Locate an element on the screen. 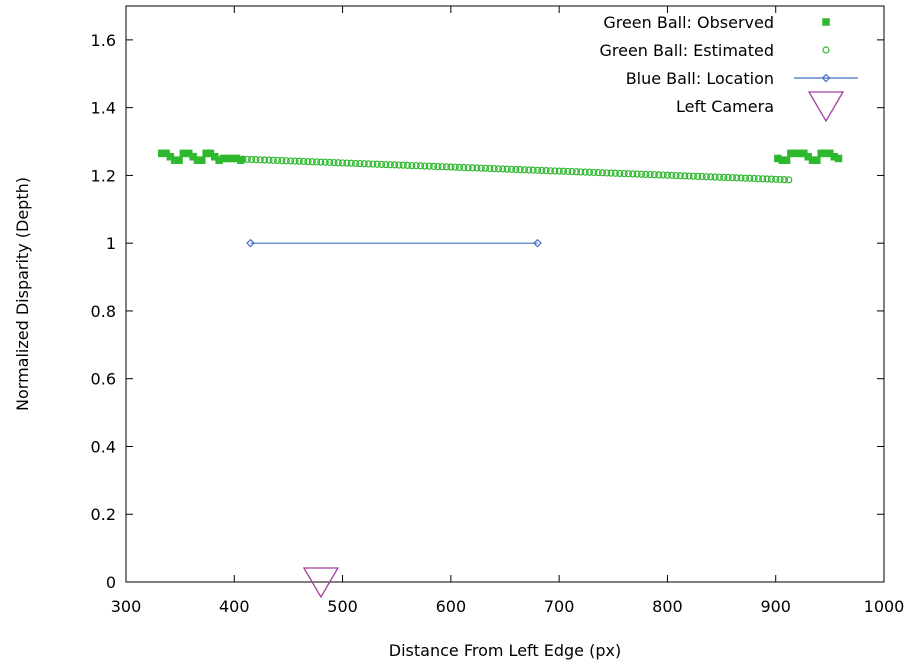 This screenshot has width=912, height=663. x-tick-label: 900 is located at coordinates (775, 606).